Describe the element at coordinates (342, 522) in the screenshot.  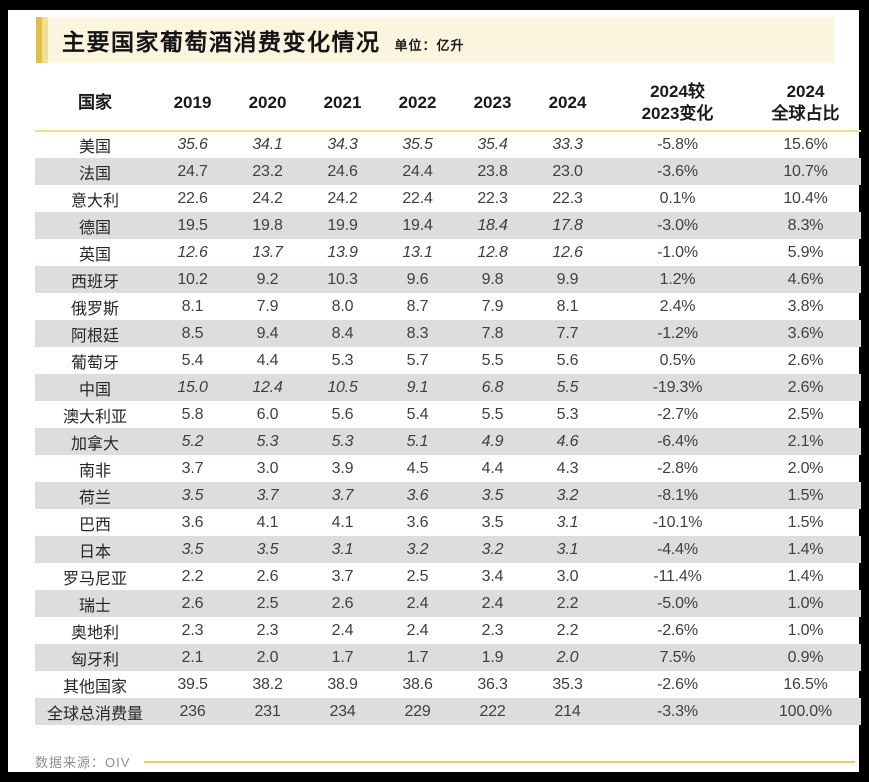
I see `value-cell-2021: 4.1` at that location.